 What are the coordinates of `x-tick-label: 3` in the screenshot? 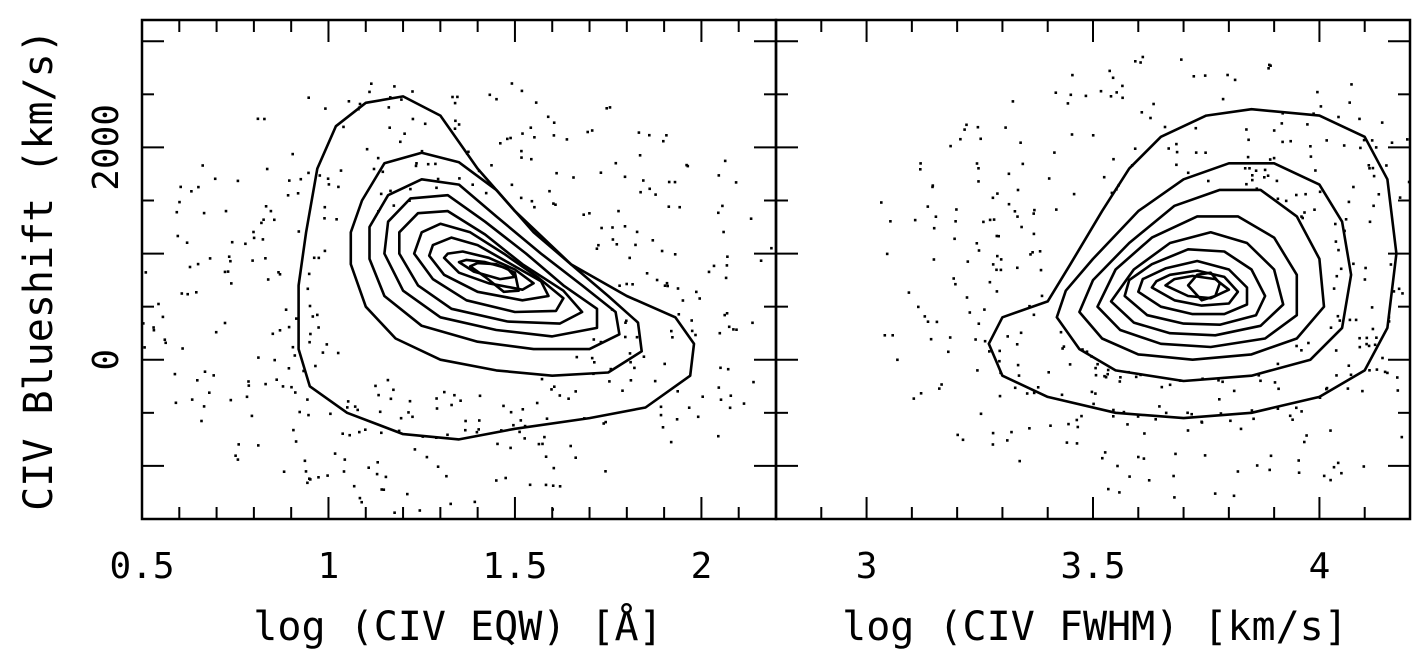 It's located at (867, 566).